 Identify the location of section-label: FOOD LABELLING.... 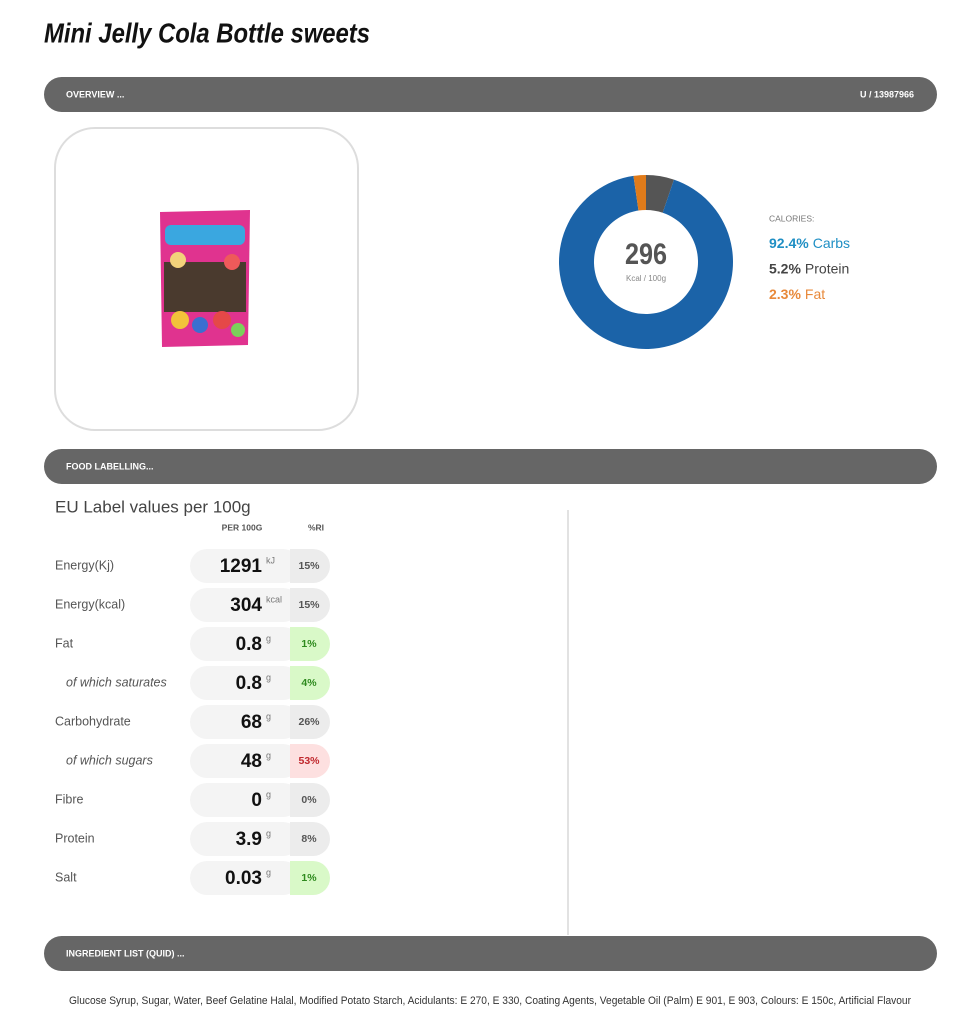
(110, 466).